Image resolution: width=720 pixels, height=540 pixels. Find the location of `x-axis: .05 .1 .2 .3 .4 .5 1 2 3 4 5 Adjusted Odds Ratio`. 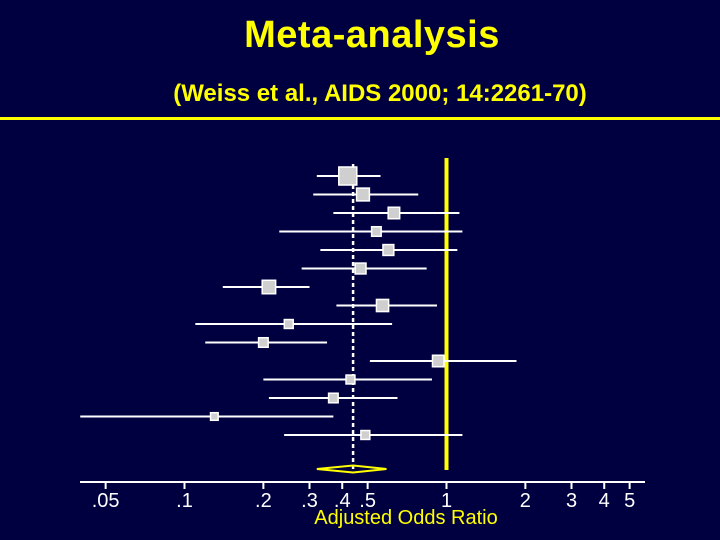

x-axis: .05 .1 .2 .3 .4 .5 1 2 3 4 5 Adjusted Odds Ratio is located at coordinates (362, 505).